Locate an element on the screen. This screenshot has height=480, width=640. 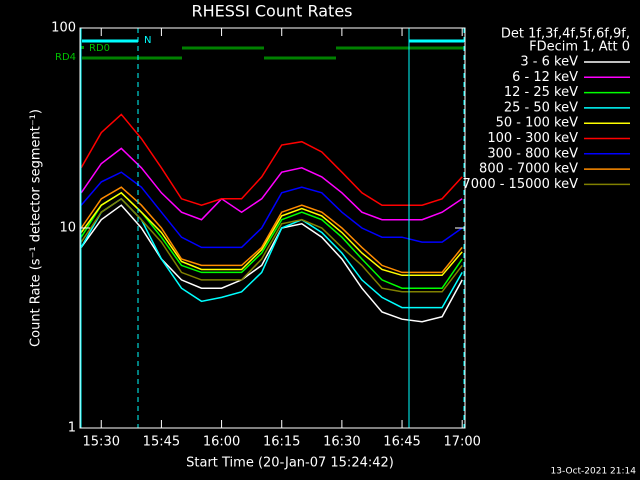
chart-title: RHESSI Count Rates is located at coordinates (272, 11).